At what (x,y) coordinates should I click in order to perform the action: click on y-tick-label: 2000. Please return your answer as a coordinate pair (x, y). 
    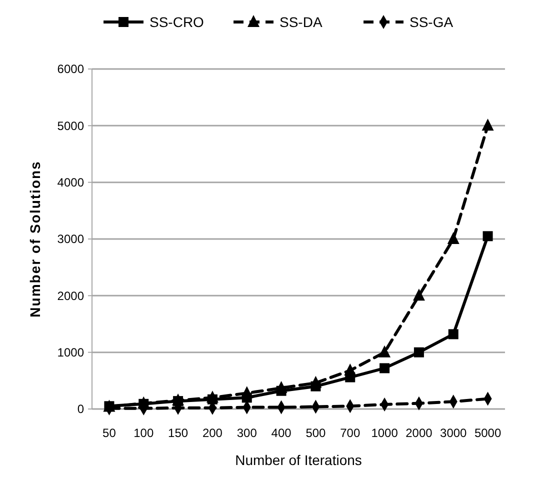
    Looking at the image, I should click on (70, 295).